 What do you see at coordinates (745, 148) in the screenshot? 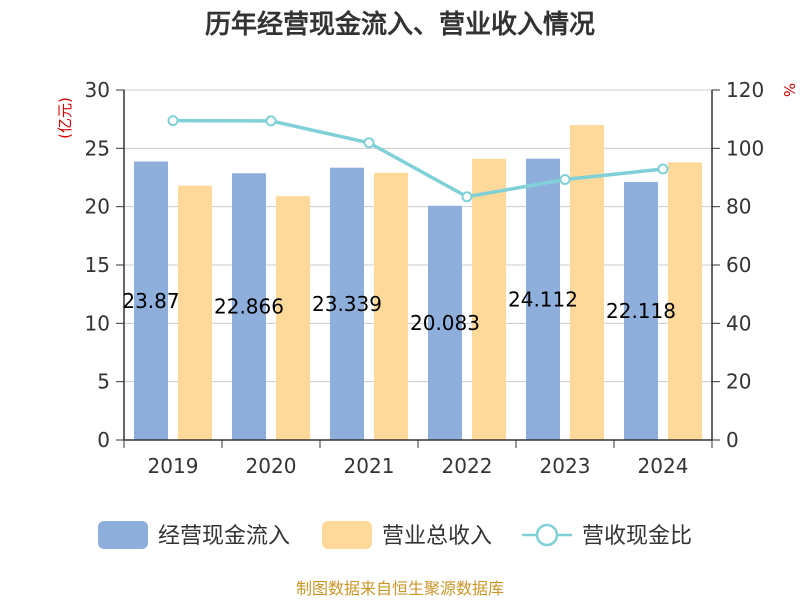
I see `right-tick-label: 100` at bounding box center [745, 148].